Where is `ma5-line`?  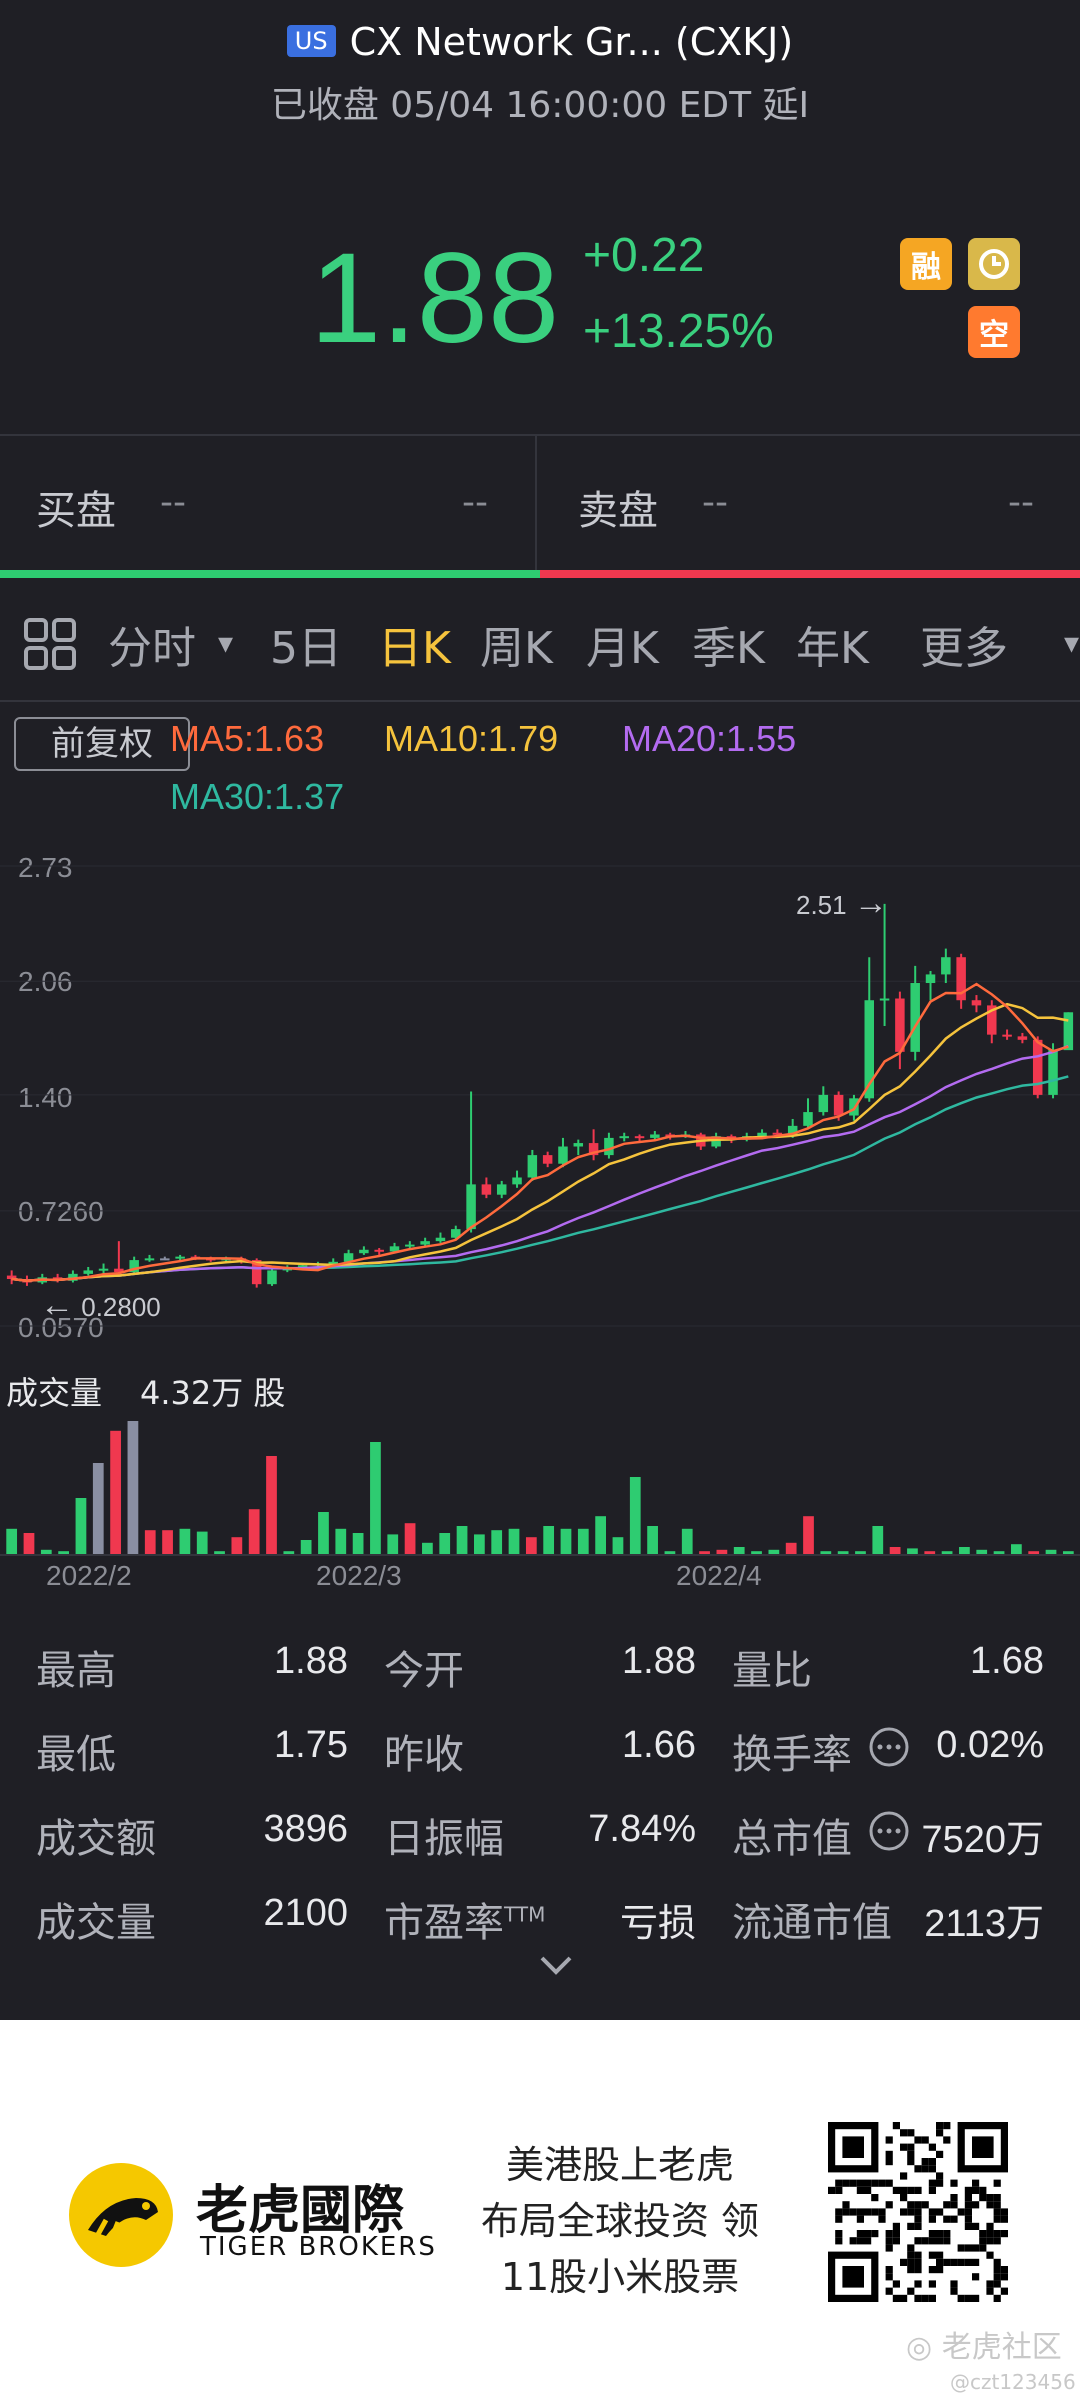
ma5-line is located at coordinates (540, 1132).